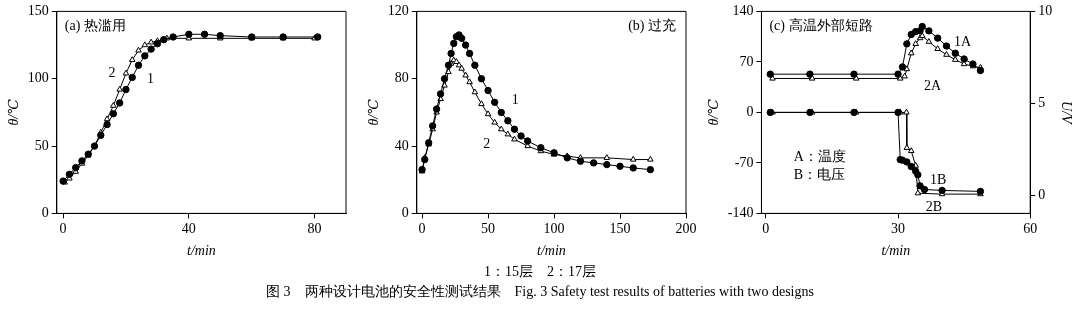 Image resolution: width=1080 pixels, height=315 pixels. I want to click on y2-axis-title: U/V, so click(1066, 113).